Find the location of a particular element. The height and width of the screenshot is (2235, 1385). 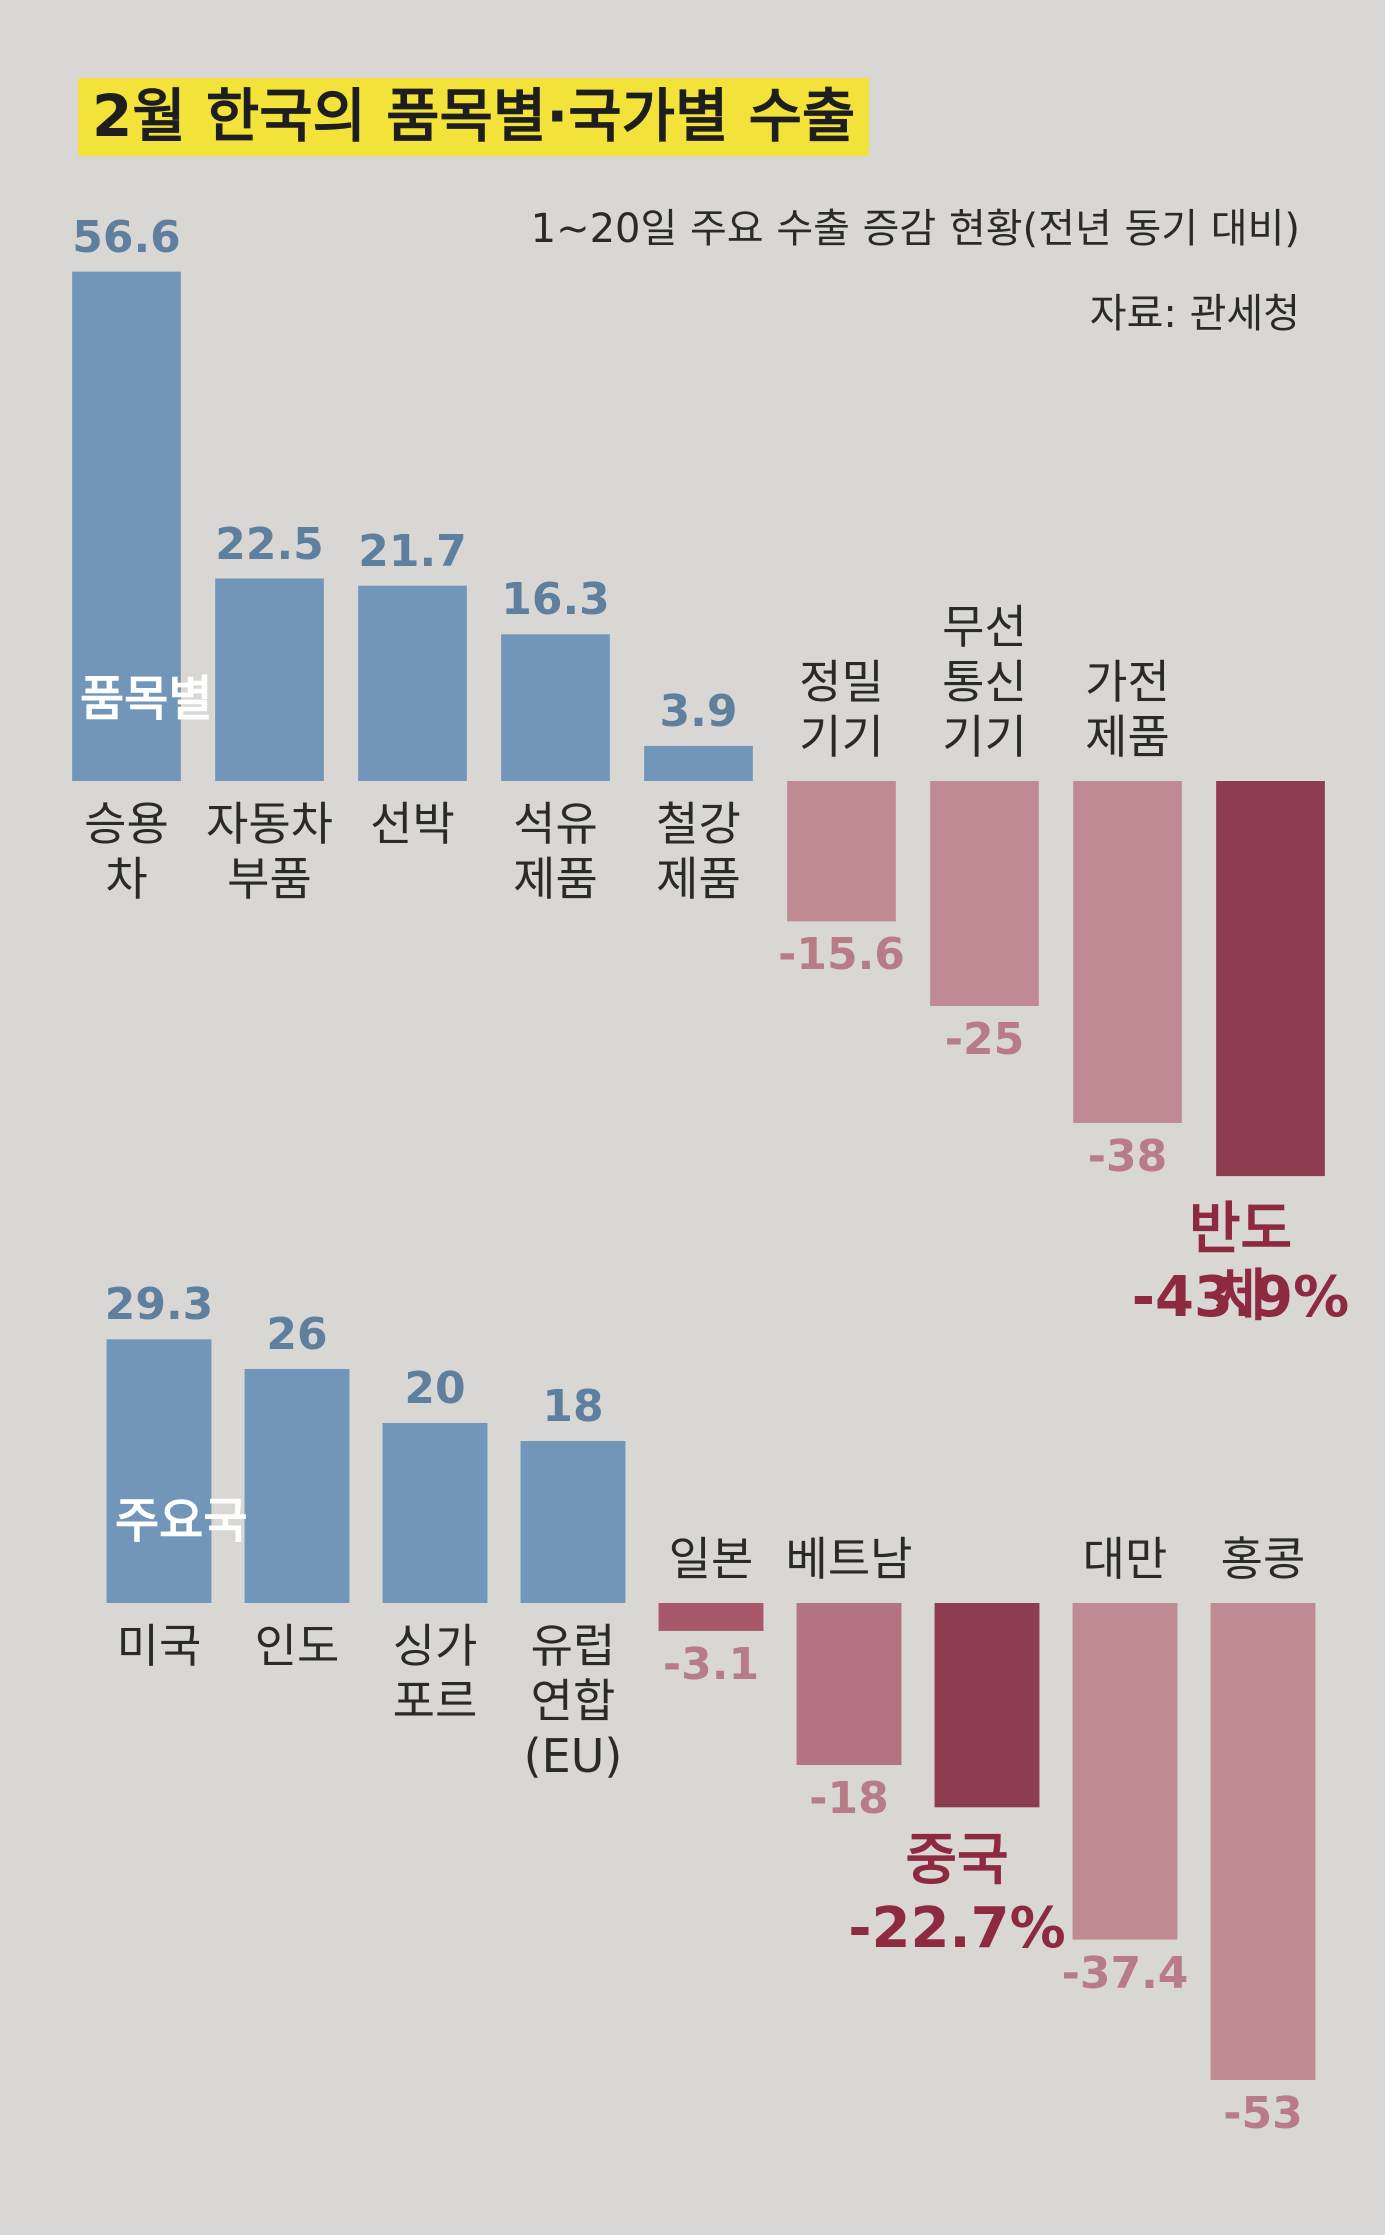

section-label: 주요국 is located at coordinates (181, 1521).